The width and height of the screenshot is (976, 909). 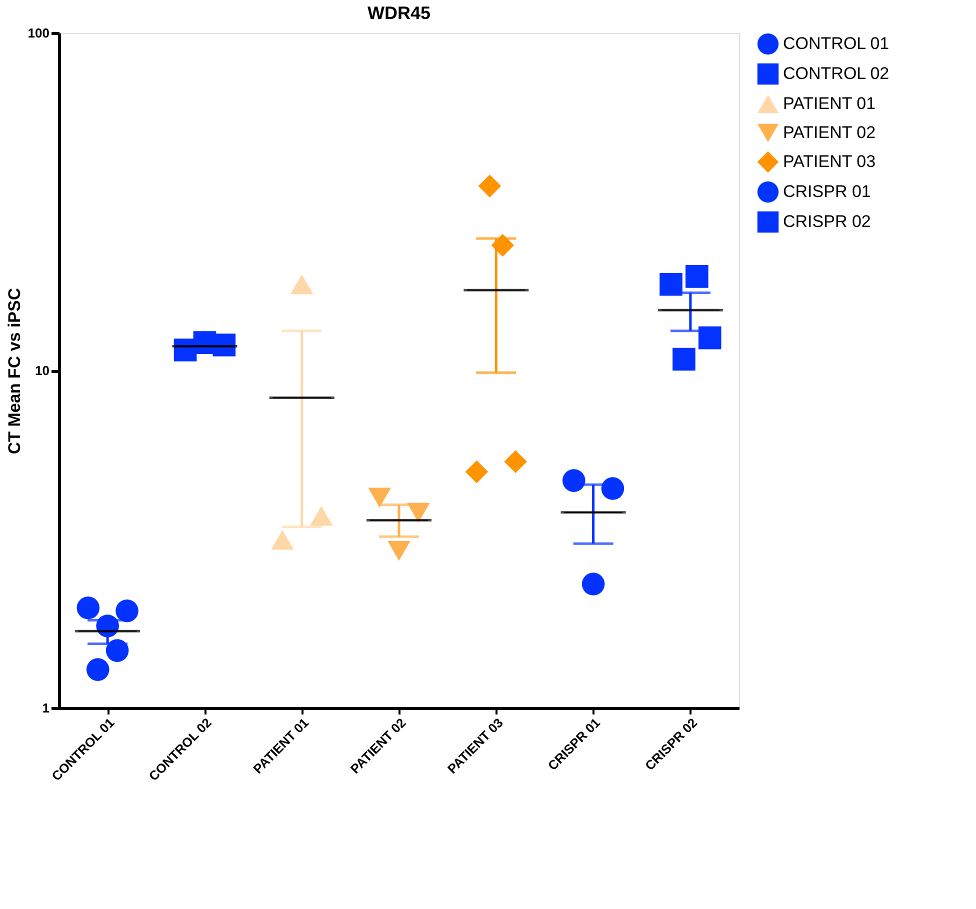 I want to click on y-tick-label: 10, so click(x=42, y=370).